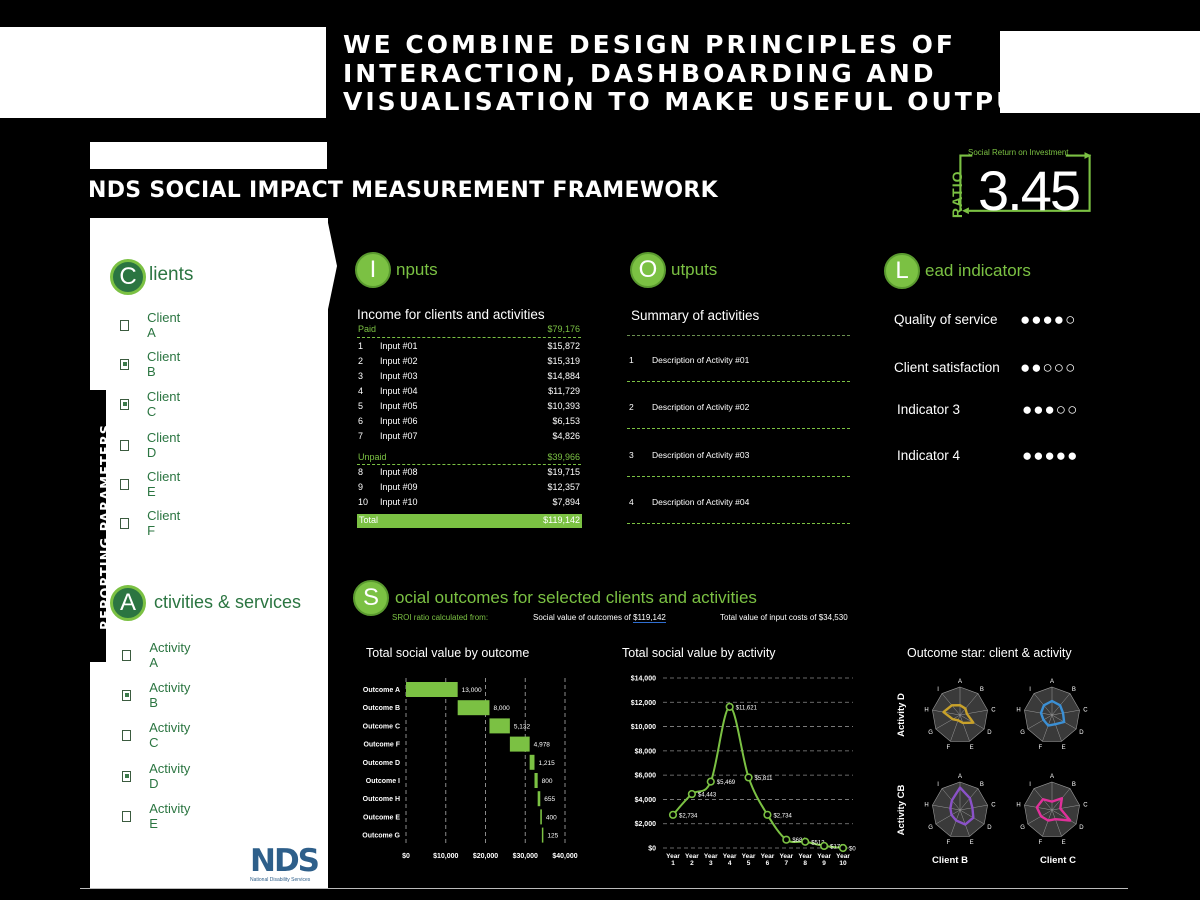 The height and width of the screenshot is (900, 1200). What do you see at coordinates (747, 708) in the screenshot?
I see `point-value-label: $11,621` at bounding box center [747, 708].